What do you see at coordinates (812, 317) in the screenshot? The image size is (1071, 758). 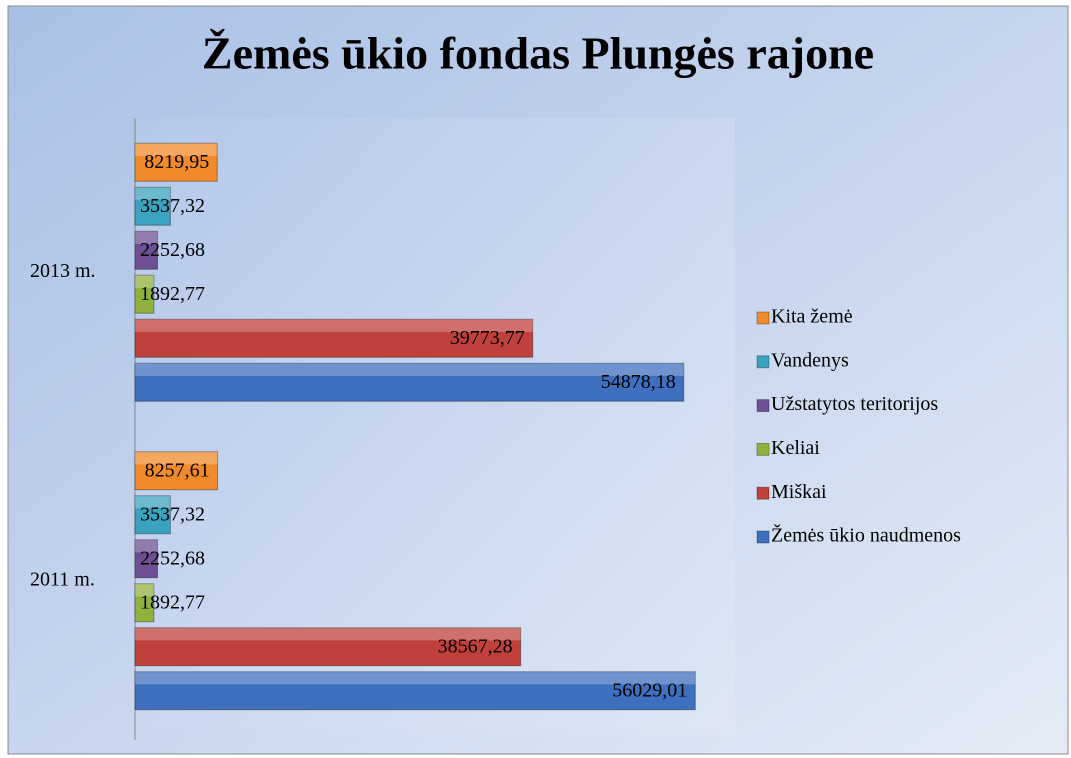 I see `legend-label: Kita žemė` at bounding box center [812, 317].